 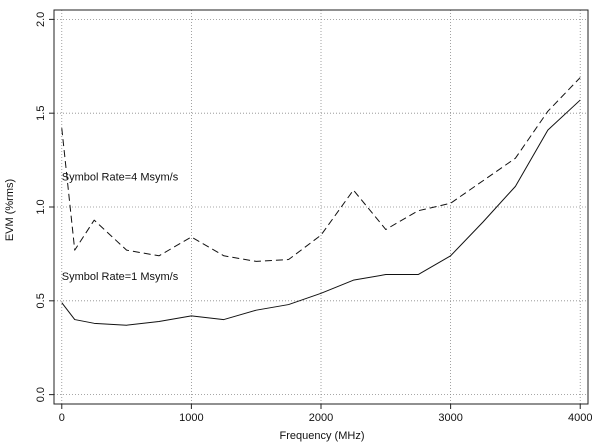 I want to click on y-tick-label: 1.5, so click(x=41, y=113).